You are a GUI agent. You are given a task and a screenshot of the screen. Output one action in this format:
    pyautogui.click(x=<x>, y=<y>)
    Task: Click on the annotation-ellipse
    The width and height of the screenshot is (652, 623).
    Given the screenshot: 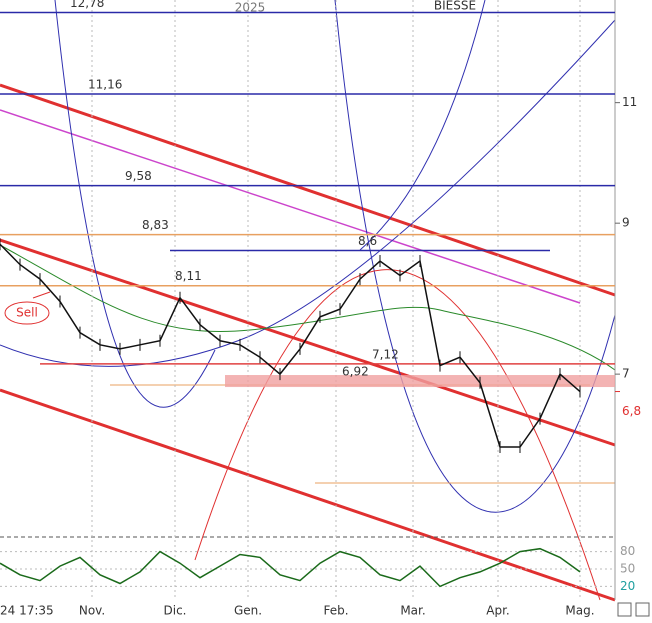 What is the action you would take?
    pyautogui.click(x=27, y=313)
    